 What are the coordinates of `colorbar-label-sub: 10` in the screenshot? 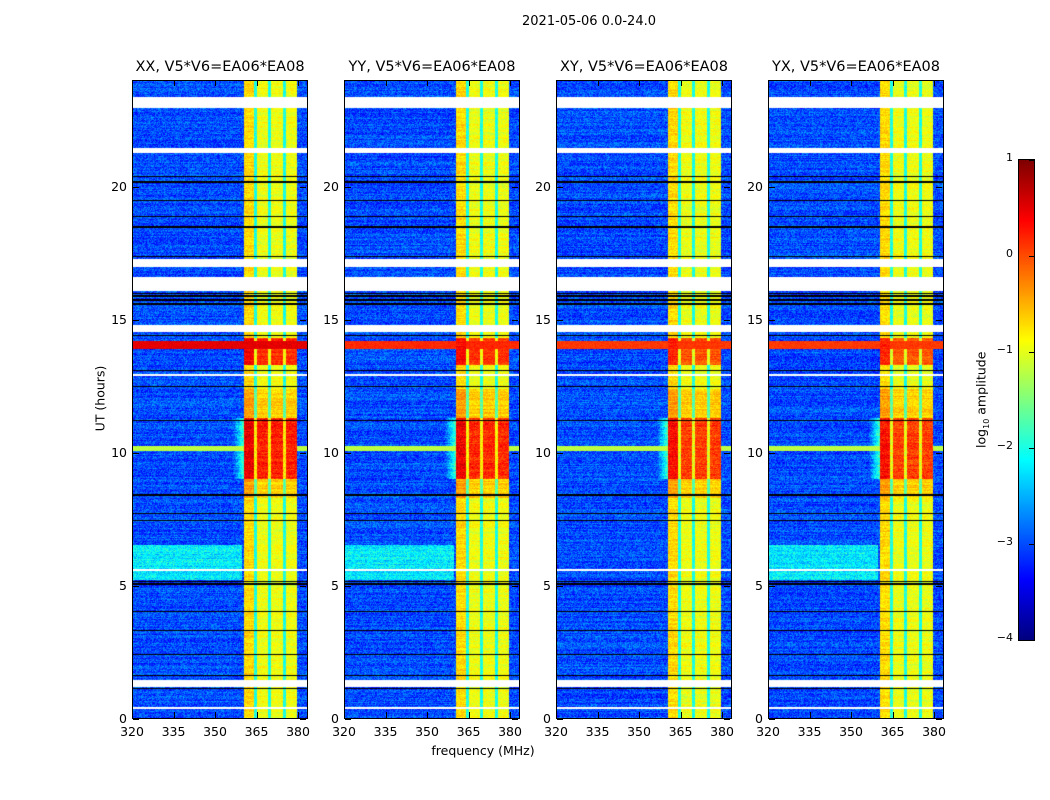 It's located at (986, 423).